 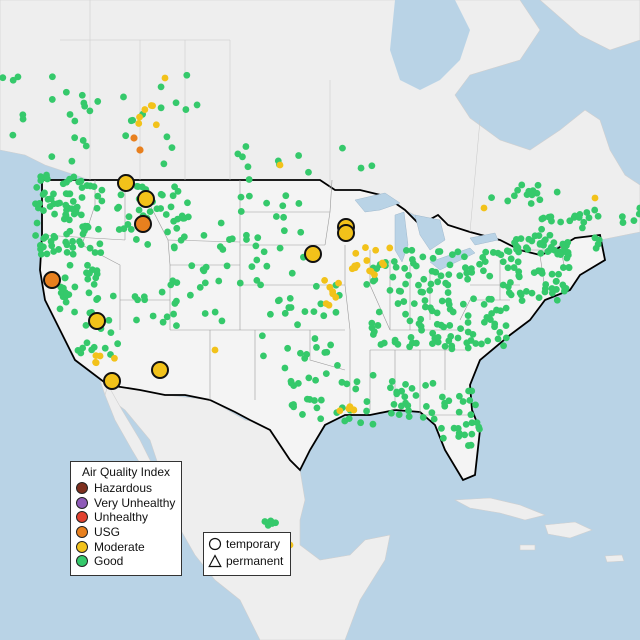 What do you see at coordinates (589, 25) in the screenshot?
I see `arctic-islands` at bounding box center [589, 25].